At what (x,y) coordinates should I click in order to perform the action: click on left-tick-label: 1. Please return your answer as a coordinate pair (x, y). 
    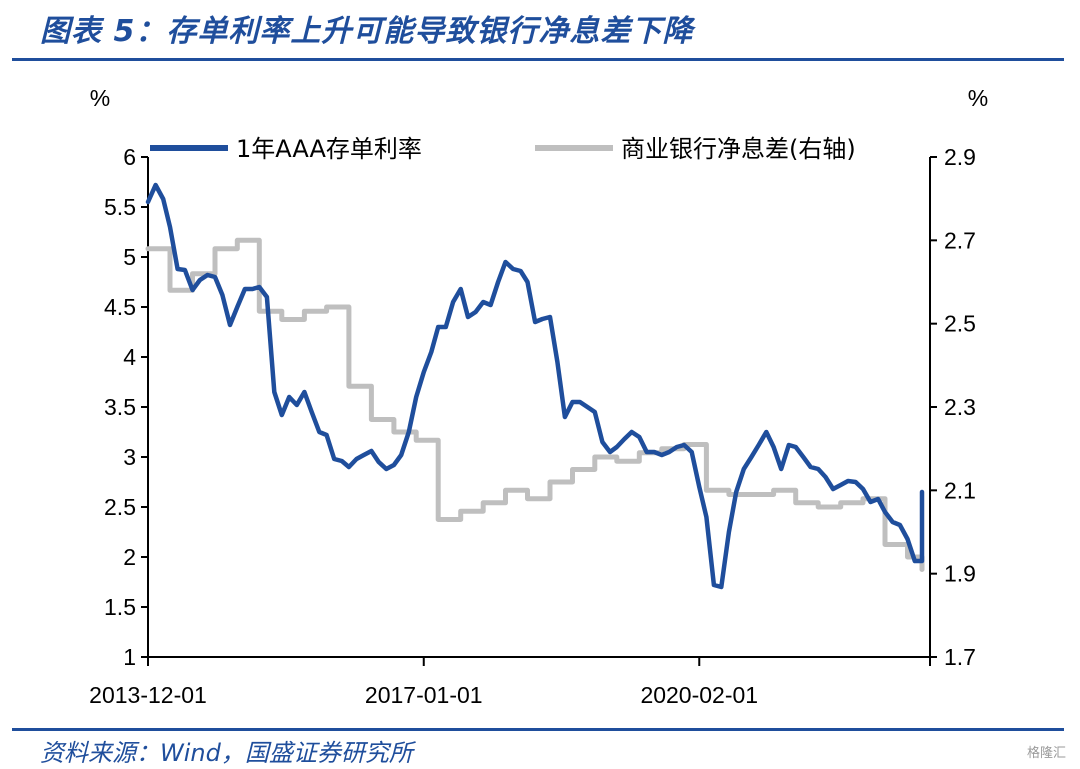
    Looking at the image, I should click on (129, 657).